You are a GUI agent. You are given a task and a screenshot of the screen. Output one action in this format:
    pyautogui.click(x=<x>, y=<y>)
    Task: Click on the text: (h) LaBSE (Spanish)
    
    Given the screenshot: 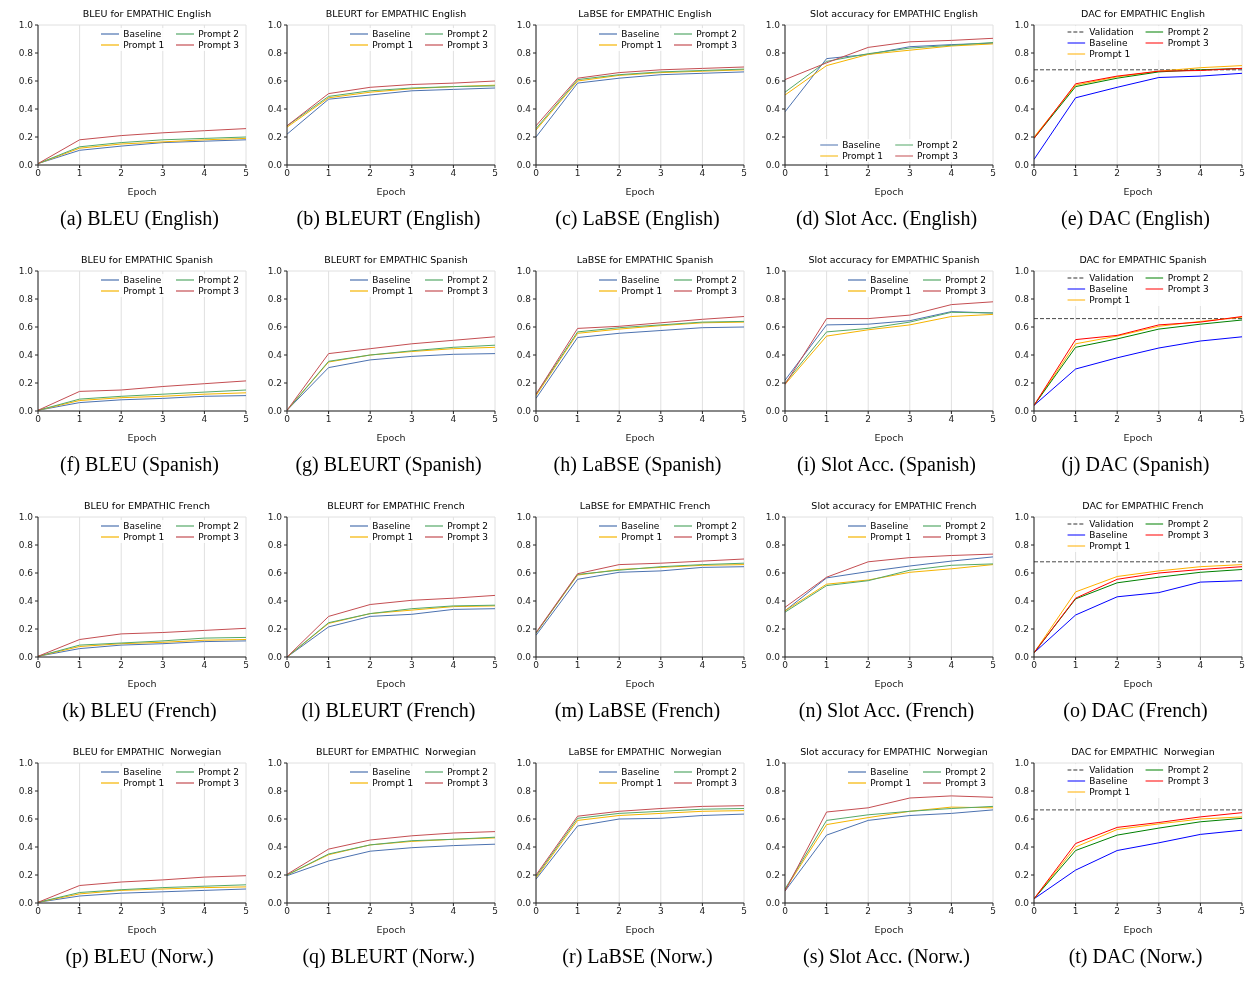 What is the action you would take?
    pyautogui.click(x=637, y=464)
    